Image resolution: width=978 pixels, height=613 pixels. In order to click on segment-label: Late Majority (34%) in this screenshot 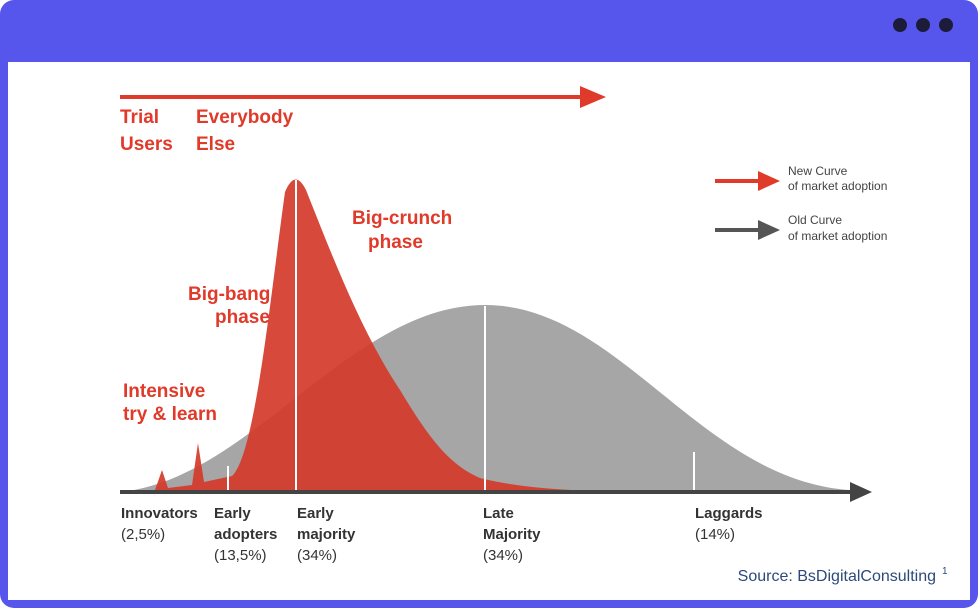, I will do `click(512, 534)`.